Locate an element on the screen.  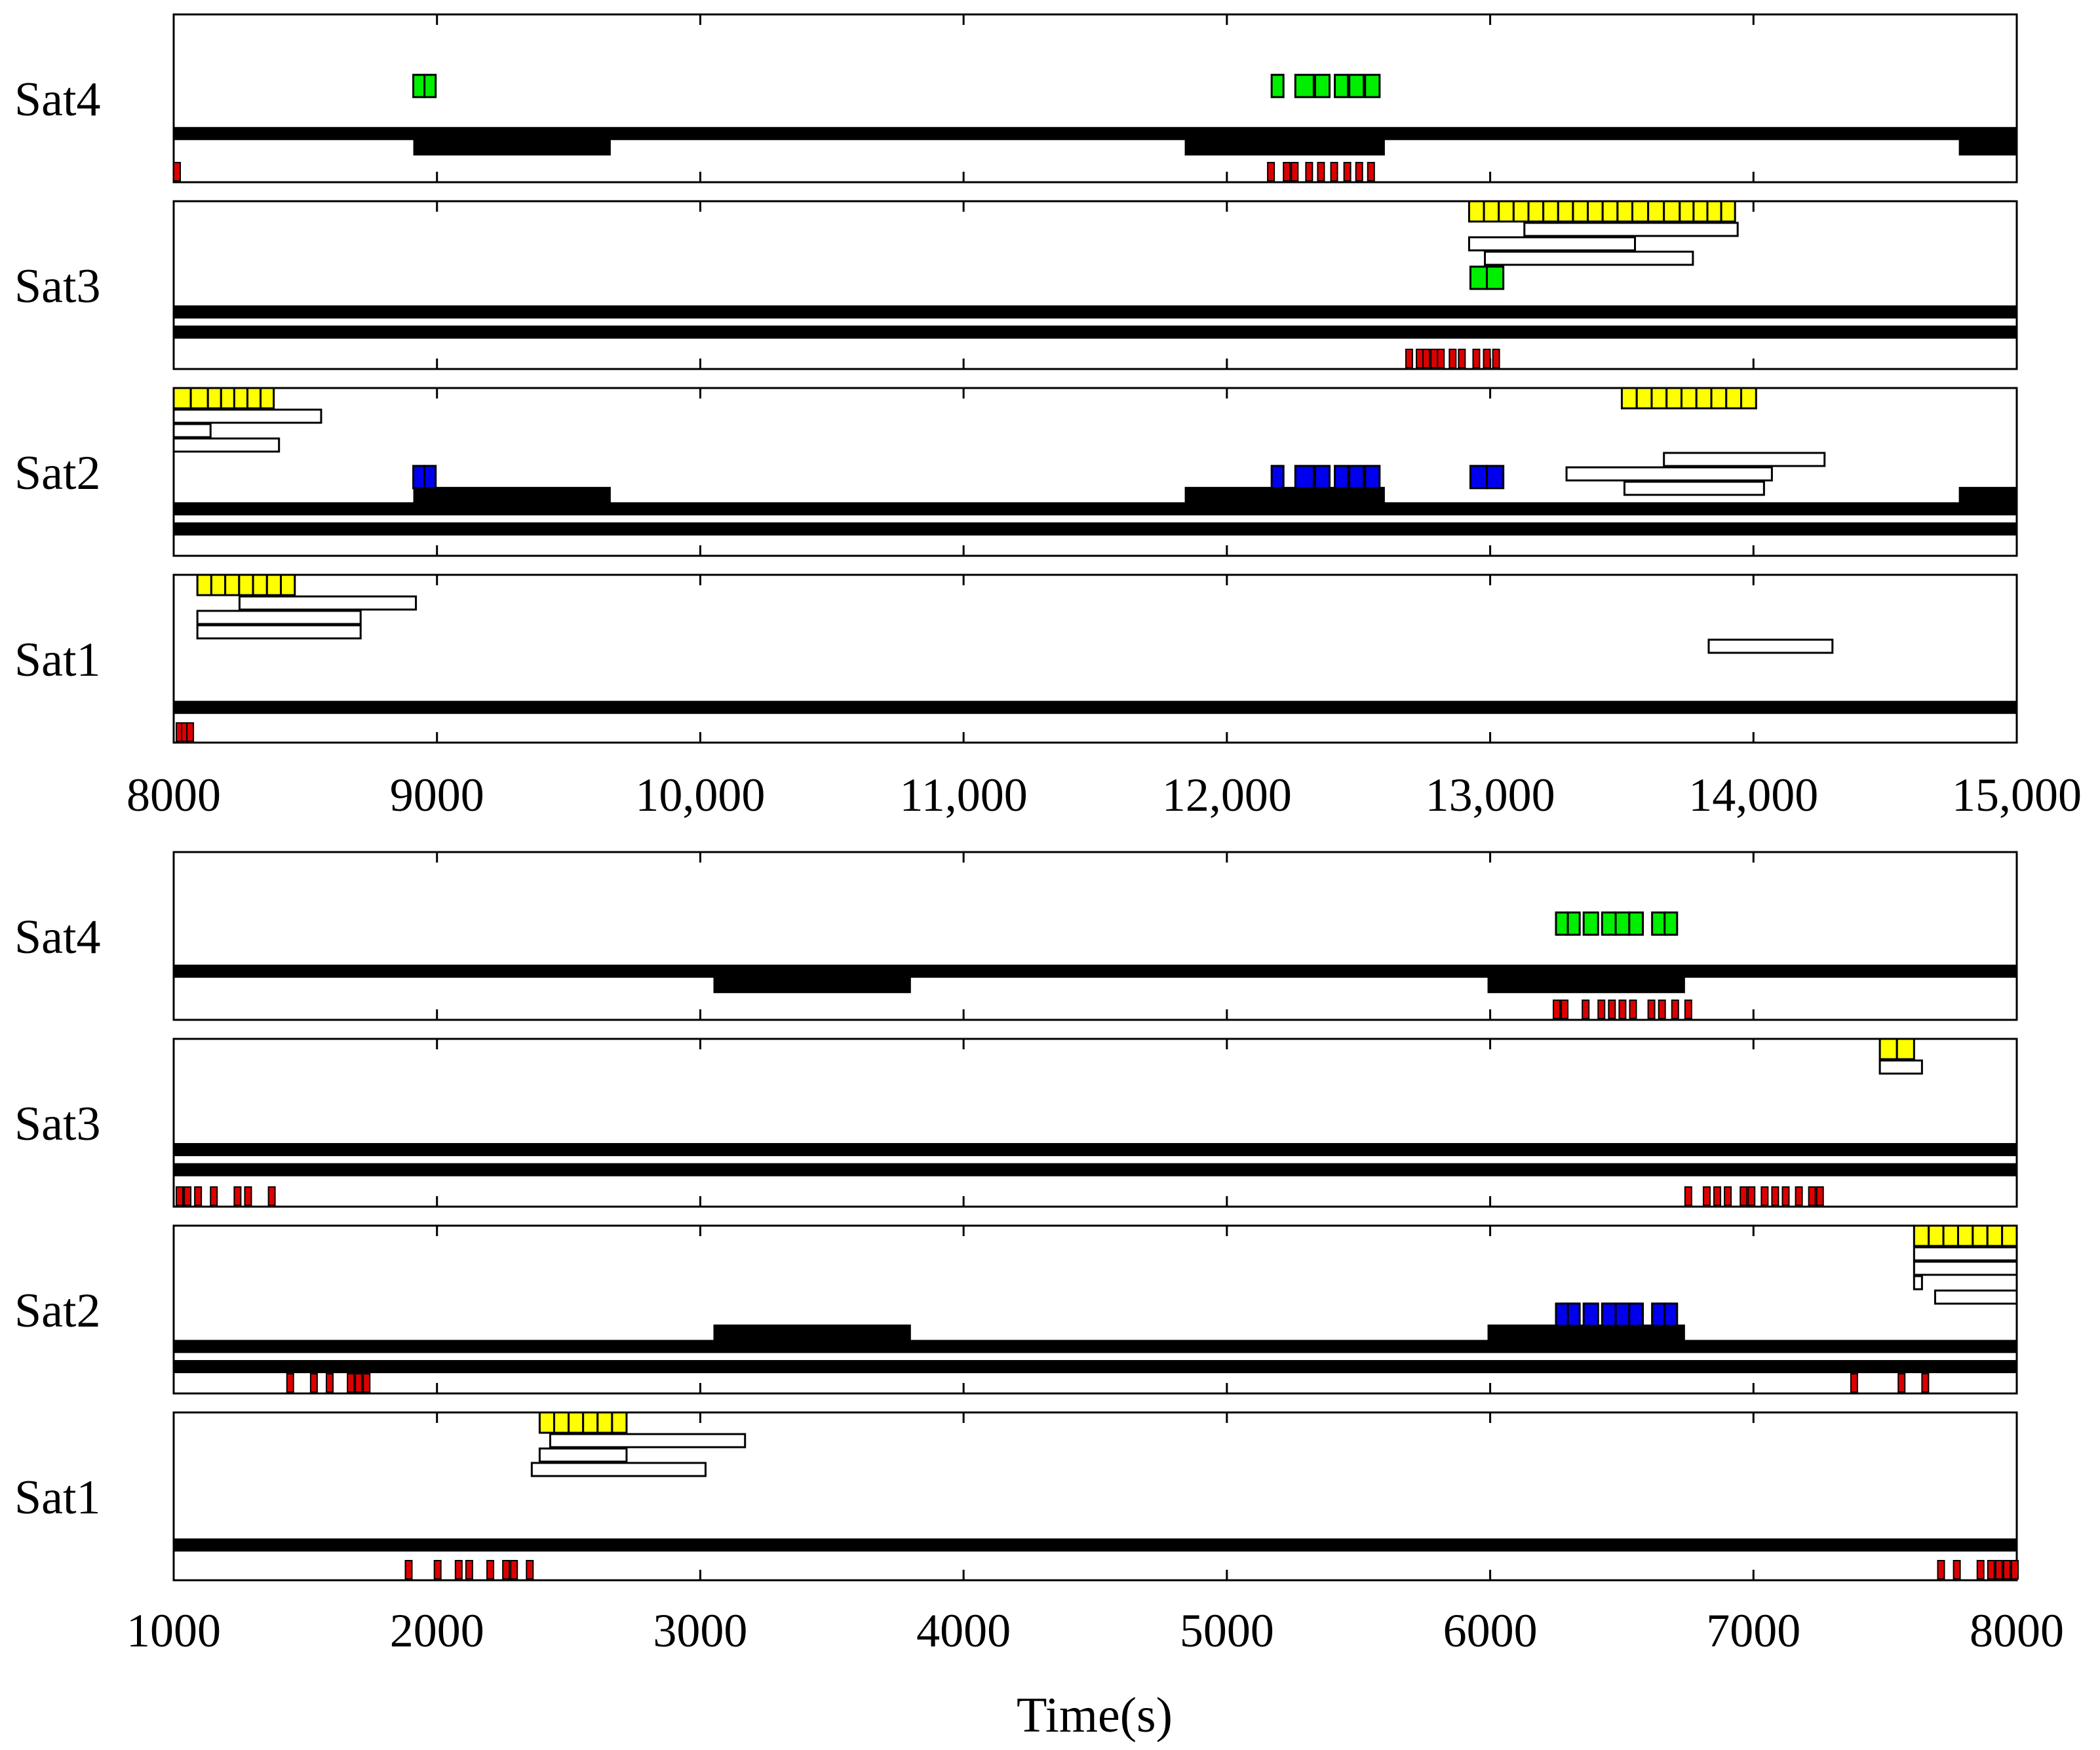
row-label-sat1: Sat1 is located at coordinates (58, 1498).